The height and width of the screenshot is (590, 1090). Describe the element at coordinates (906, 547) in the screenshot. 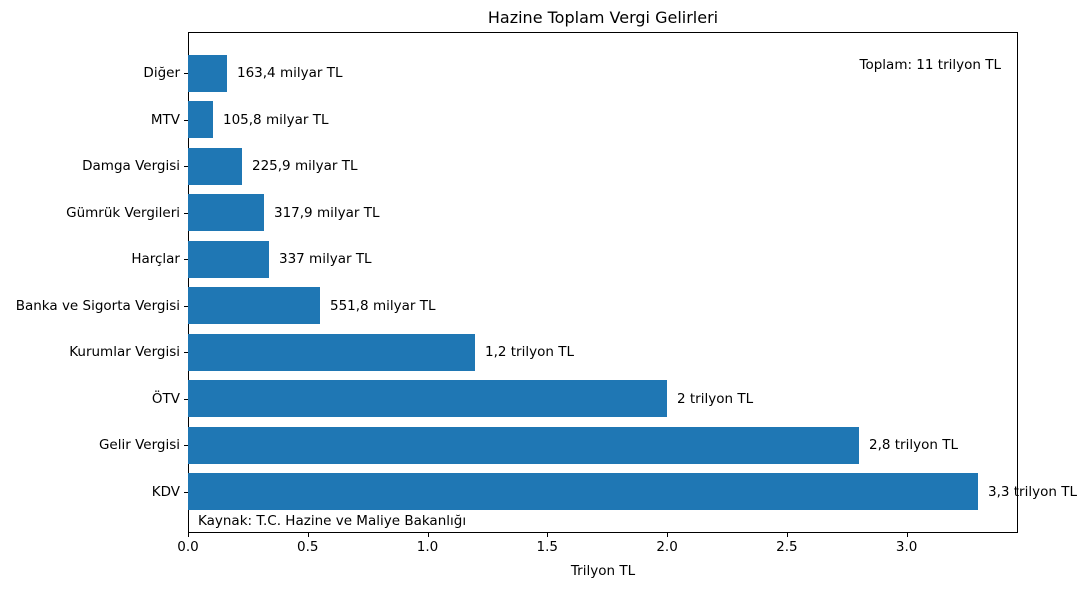

I see `x-tick-label-6: 3.0` at that location.